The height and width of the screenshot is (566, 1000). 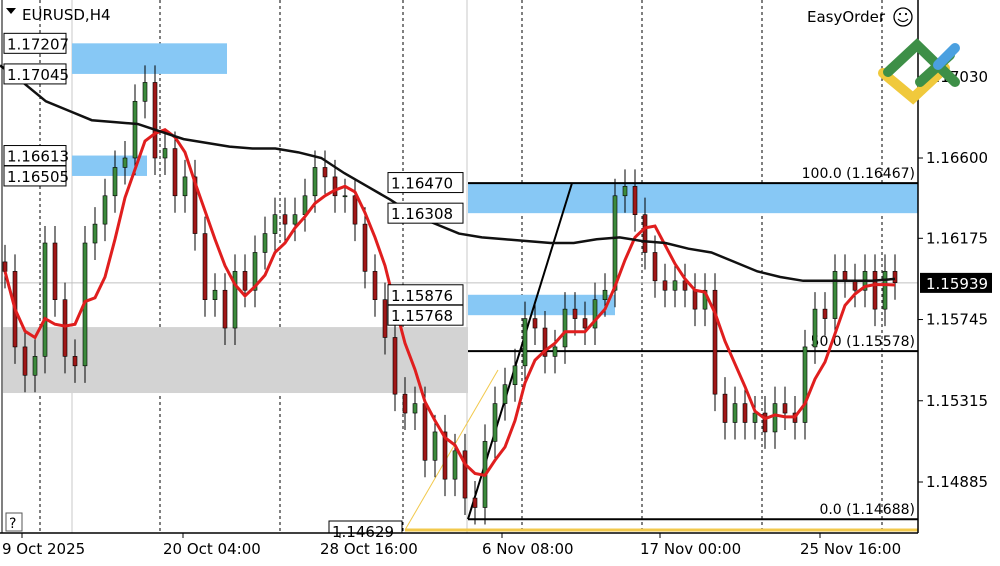 What do you see at coordinates (903, 17) in the screenshot?
I see `smiley-face-icon` at bounding box center [903, 17].